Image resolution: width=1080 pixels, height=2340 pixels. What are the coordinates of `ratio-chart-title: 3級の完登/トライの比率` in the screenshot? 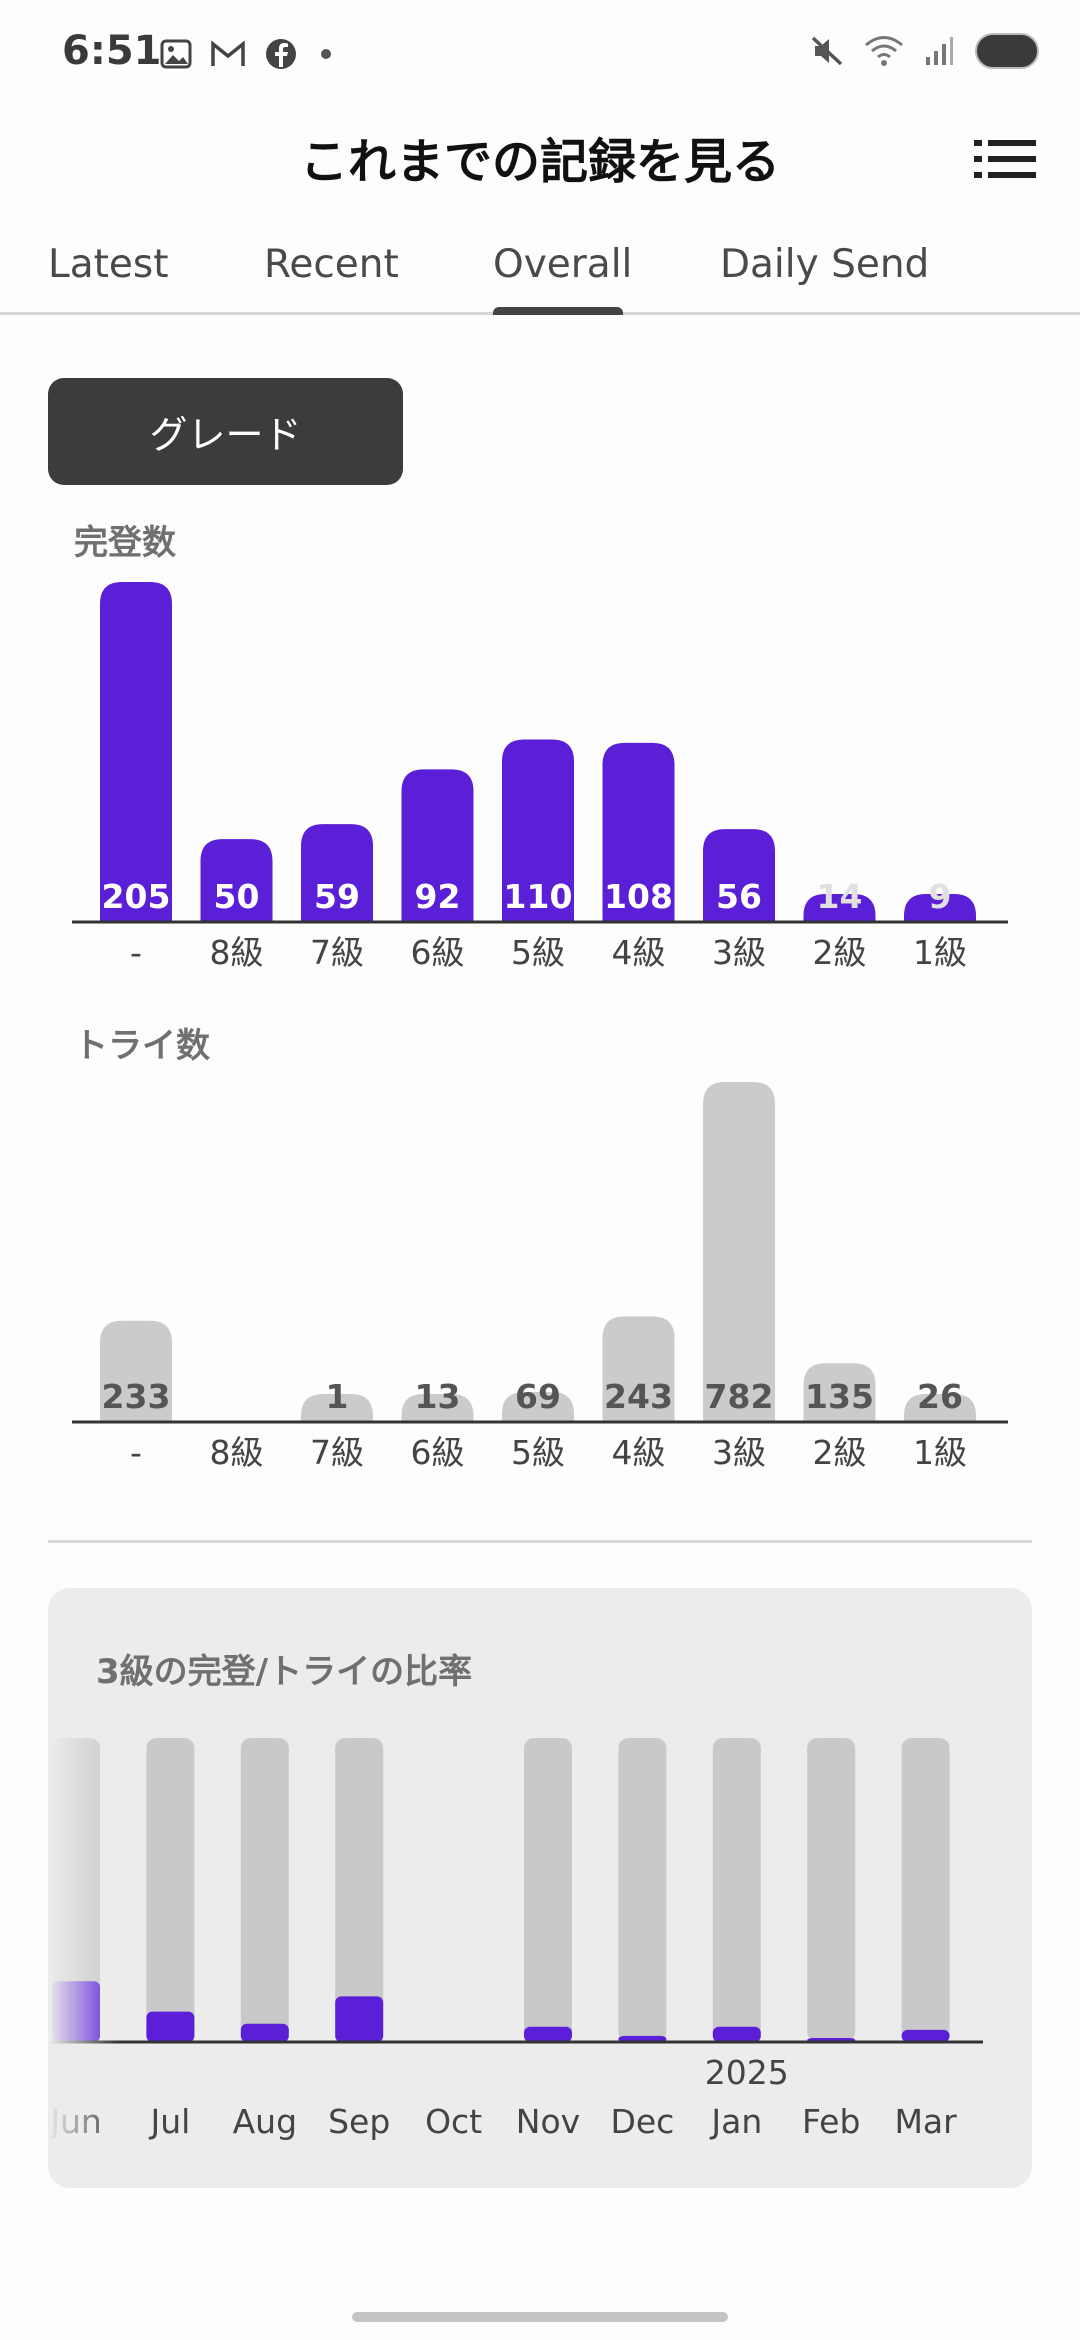 It's located at (284, 1672).